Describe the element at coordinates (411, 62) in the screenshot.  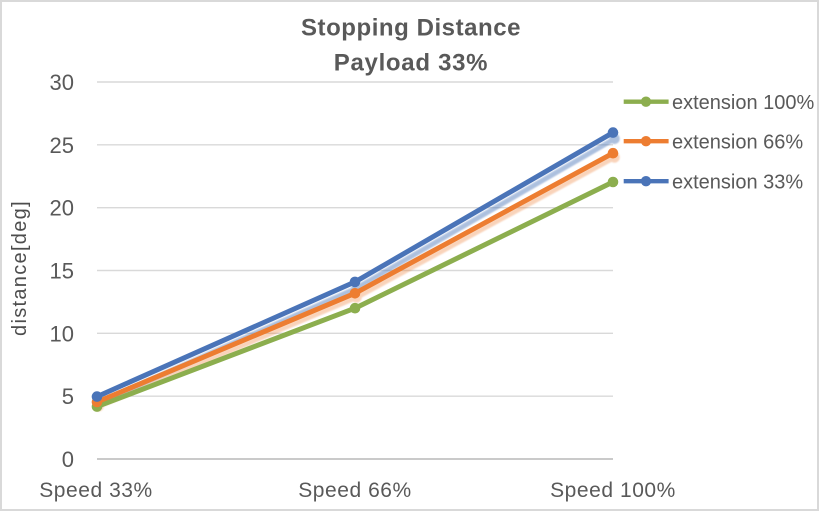
I see `svg-text: Payload 33%` at that location.